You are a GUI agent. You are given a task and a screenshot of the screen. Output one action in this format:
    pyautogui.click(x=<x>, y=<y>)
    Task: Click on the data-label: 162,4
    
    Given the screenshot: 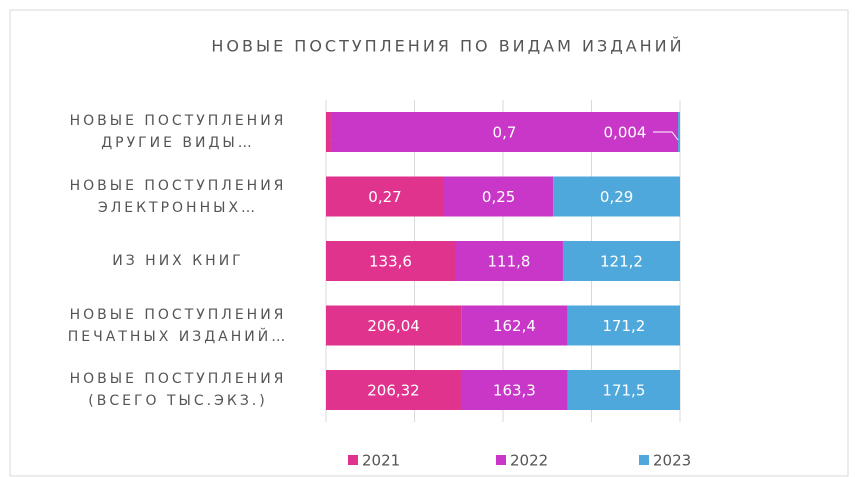 What is the action you would take?
    pyautogui.click(x=514, y=326)
    